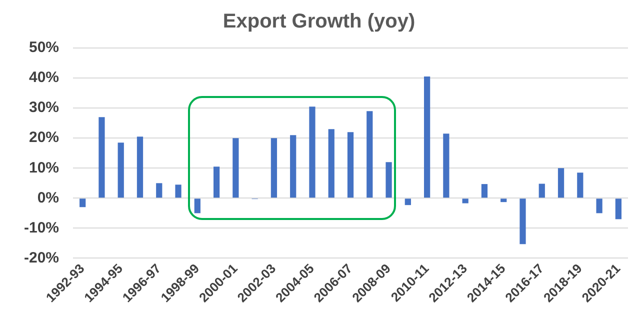 The height and width of the screenshot is (313, 638). What do you see at coordinates (42, 257) in the screenshot?
I see `y-tick-label: -20%` at bounding box center [42, 257].